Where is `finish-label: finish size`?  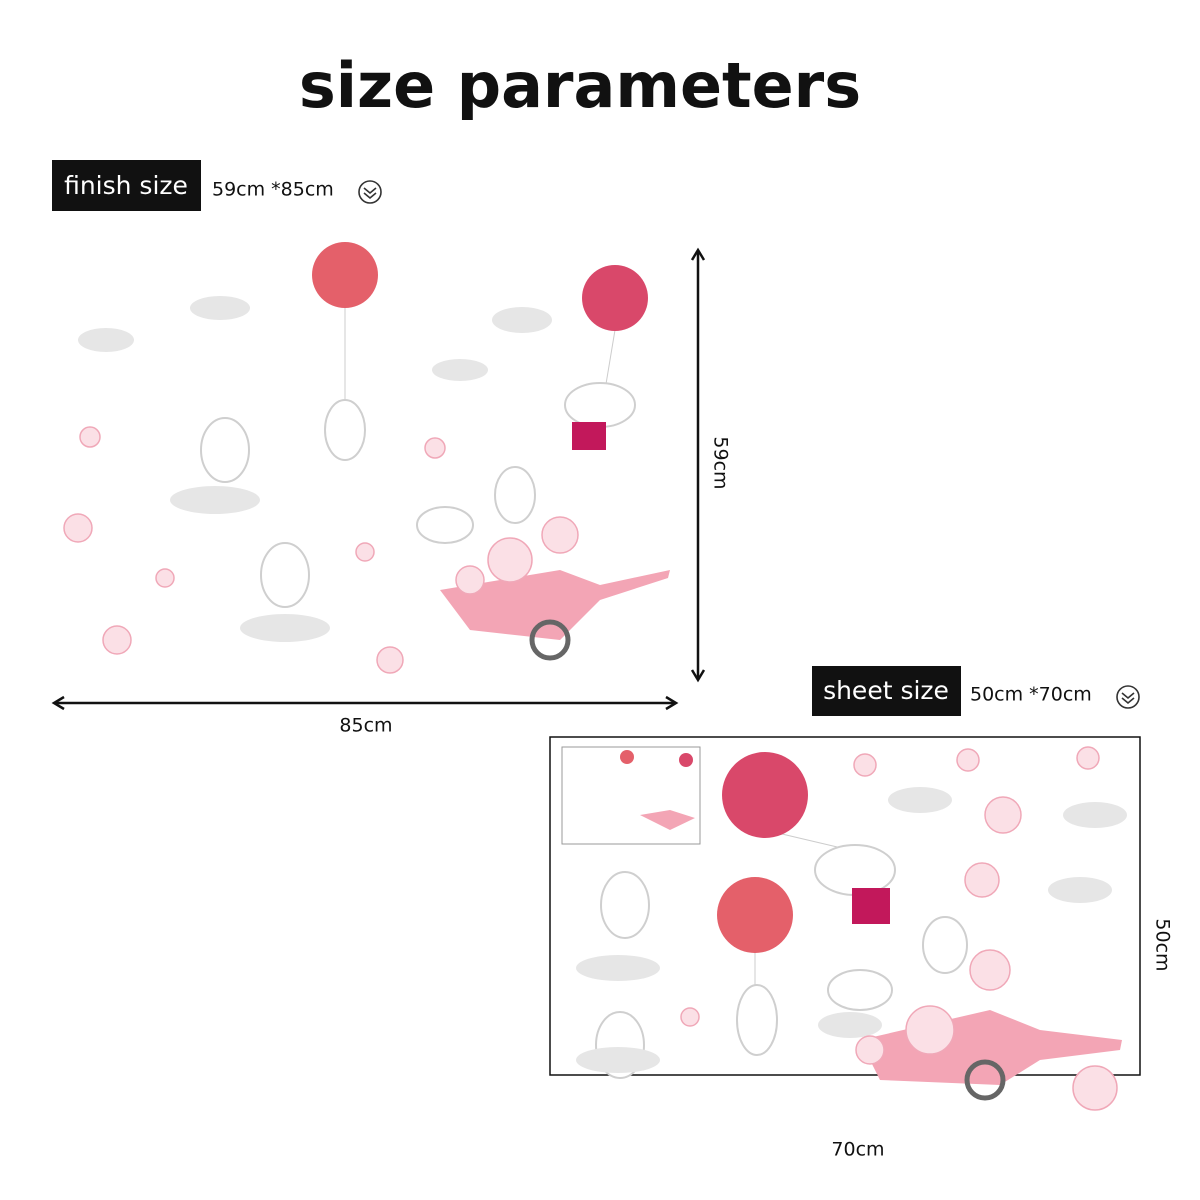 finish-label: finish size is located at coordinates (126, 185).